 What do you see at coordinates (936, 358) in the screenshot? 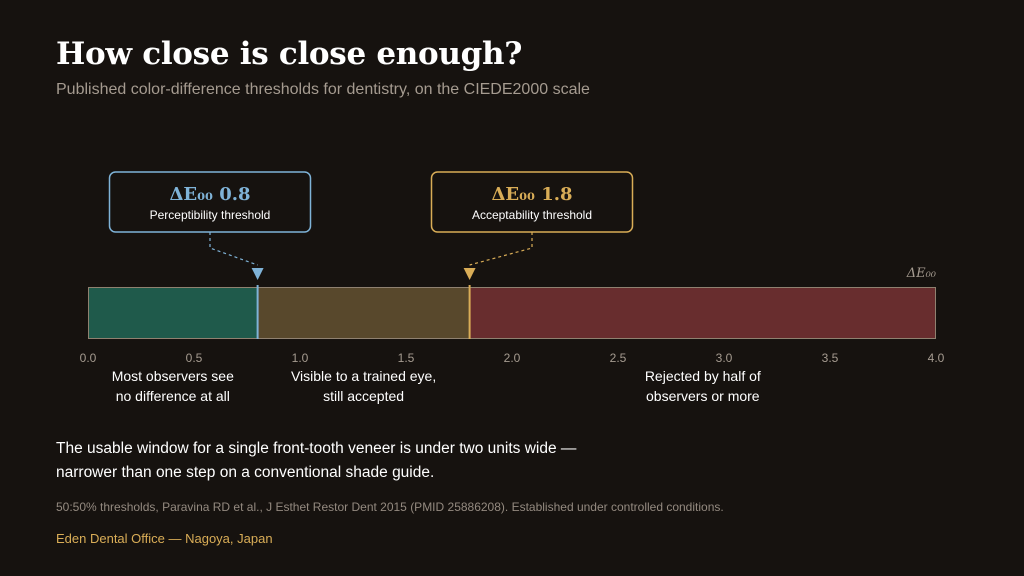
I see `tick-label: 4.0` at bounding box center [936, 358].